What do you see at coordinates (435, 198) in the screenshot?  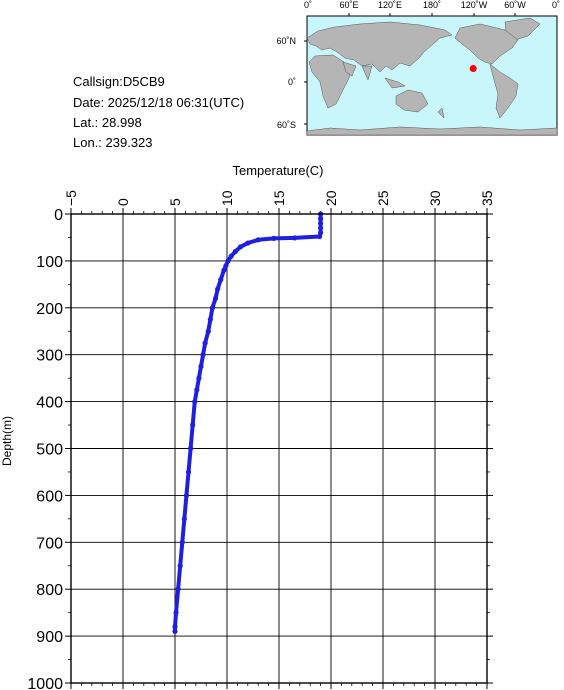 I see `x-tick-label: 30` at bounding box center [435, 198].